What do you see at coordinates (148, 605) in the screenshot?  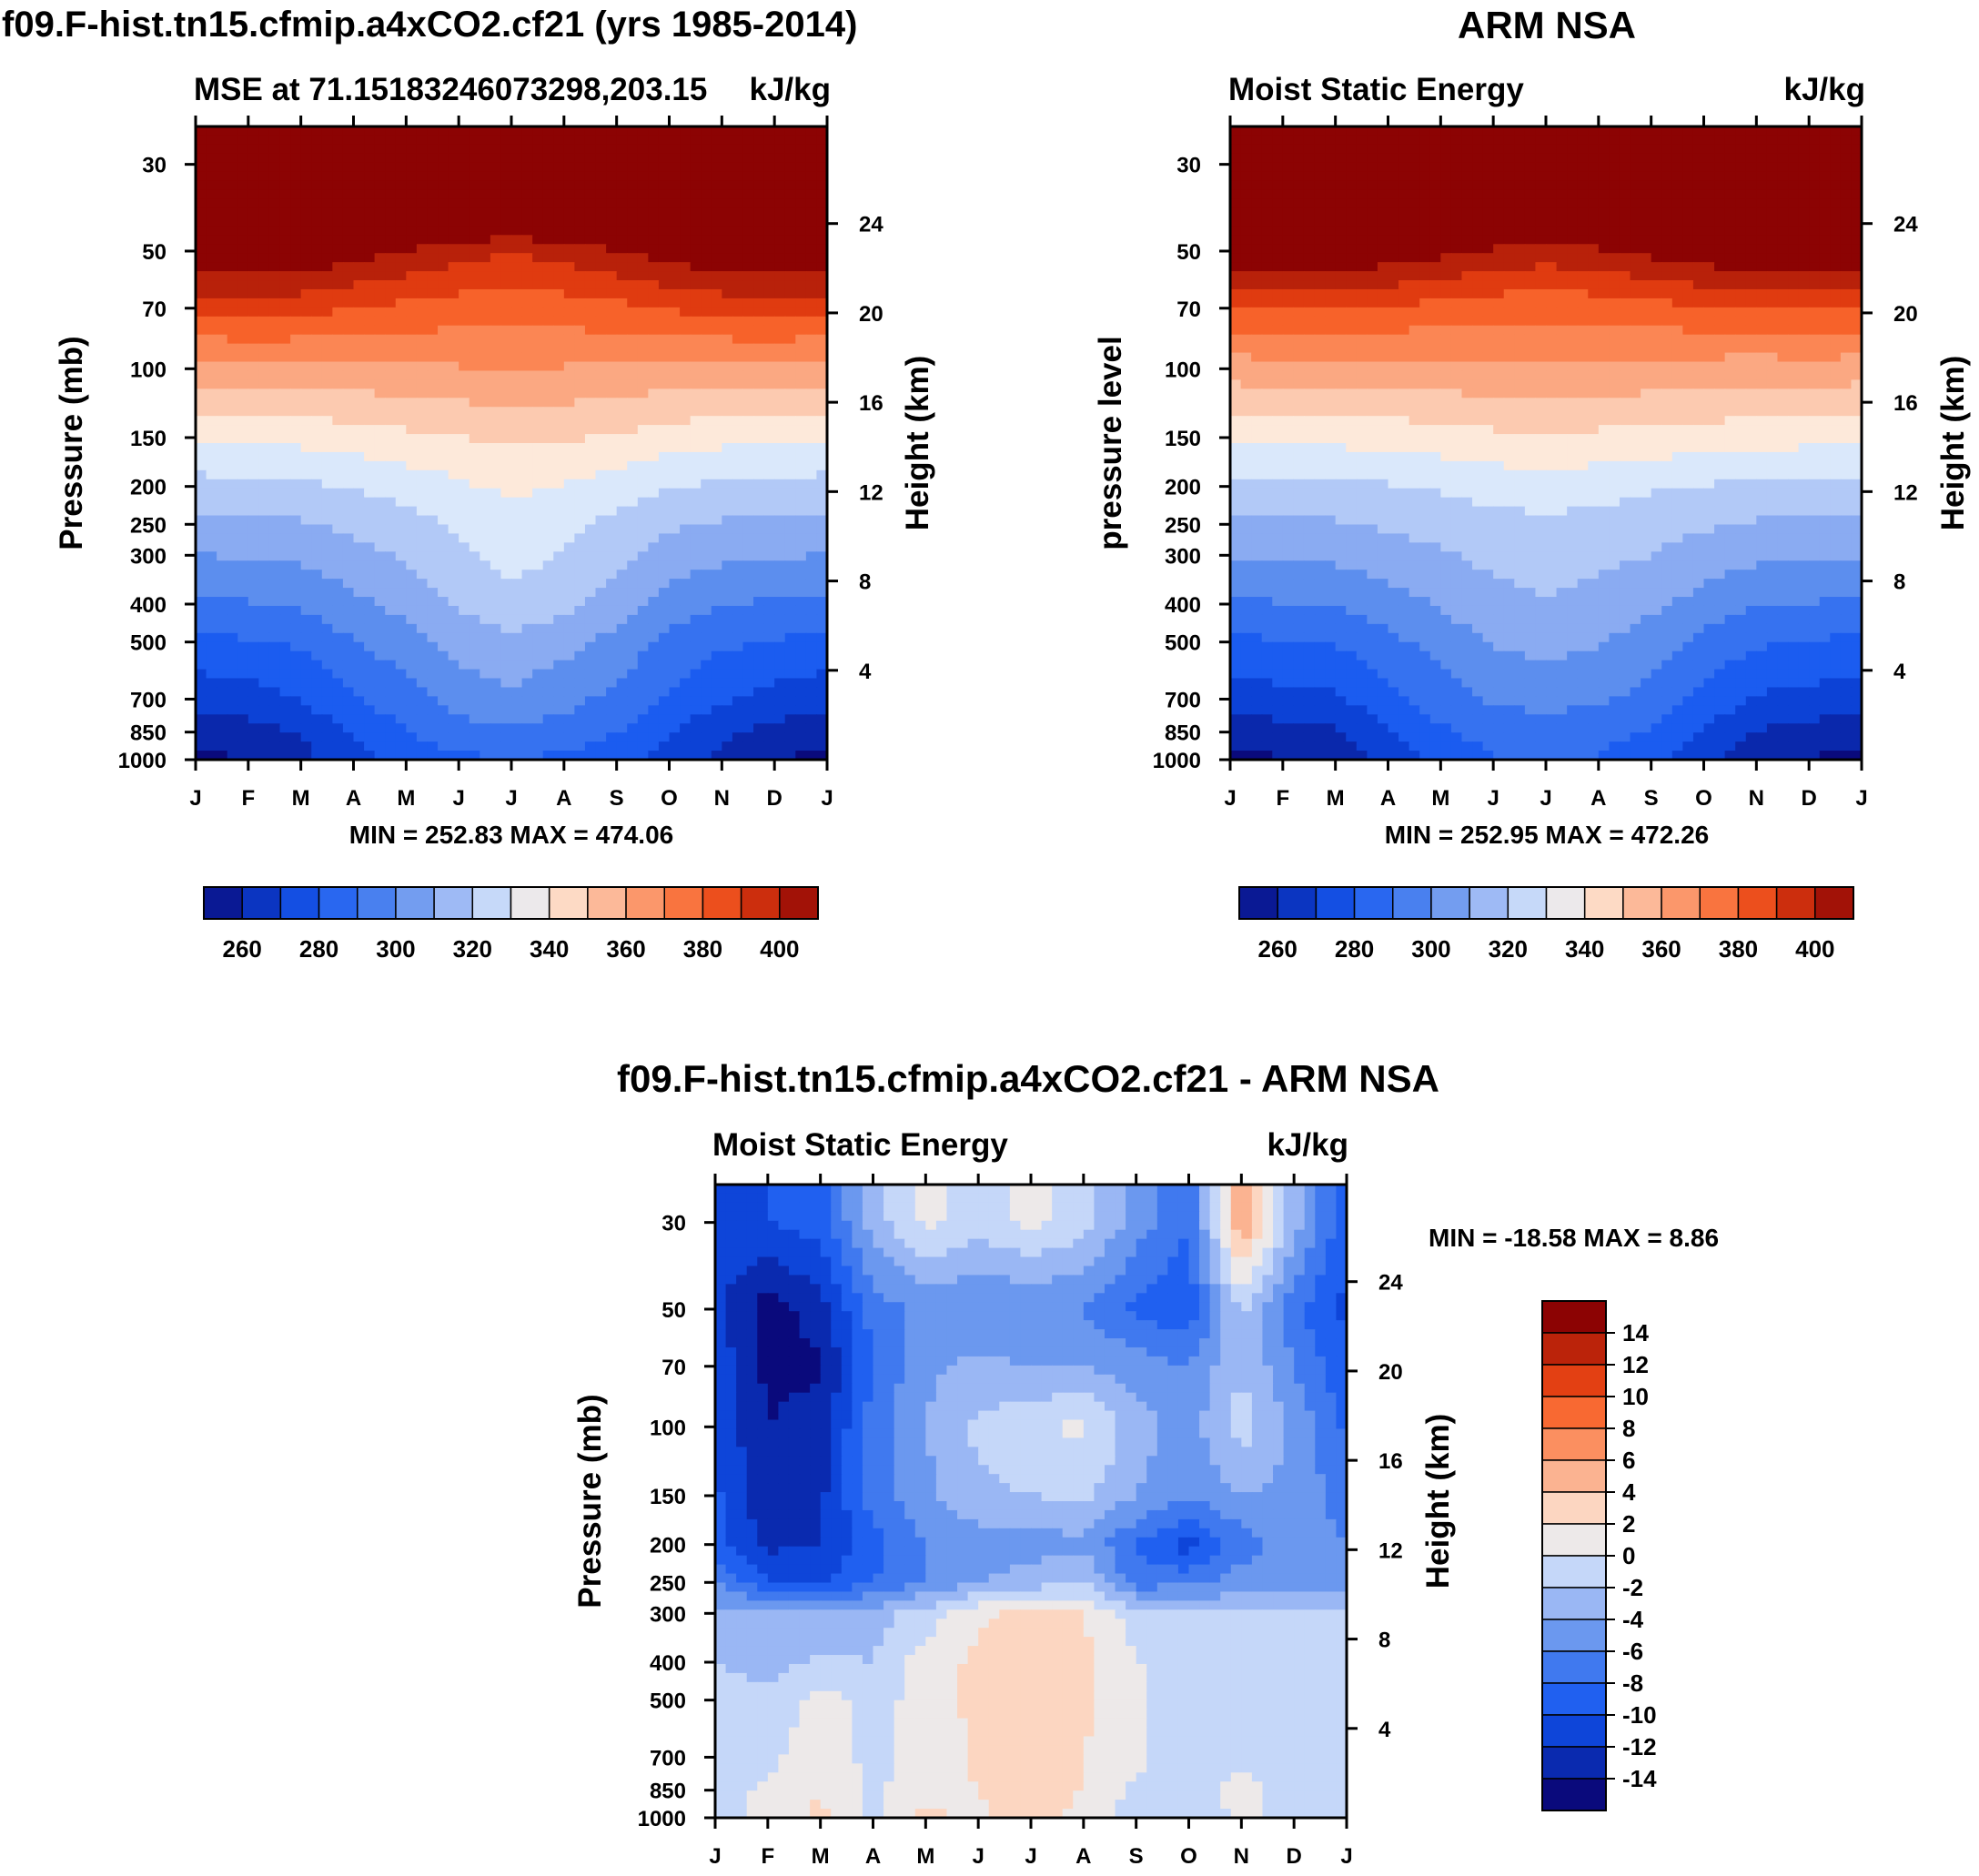 I see `y-tick-label: 400` at bounding box center [148, 605].